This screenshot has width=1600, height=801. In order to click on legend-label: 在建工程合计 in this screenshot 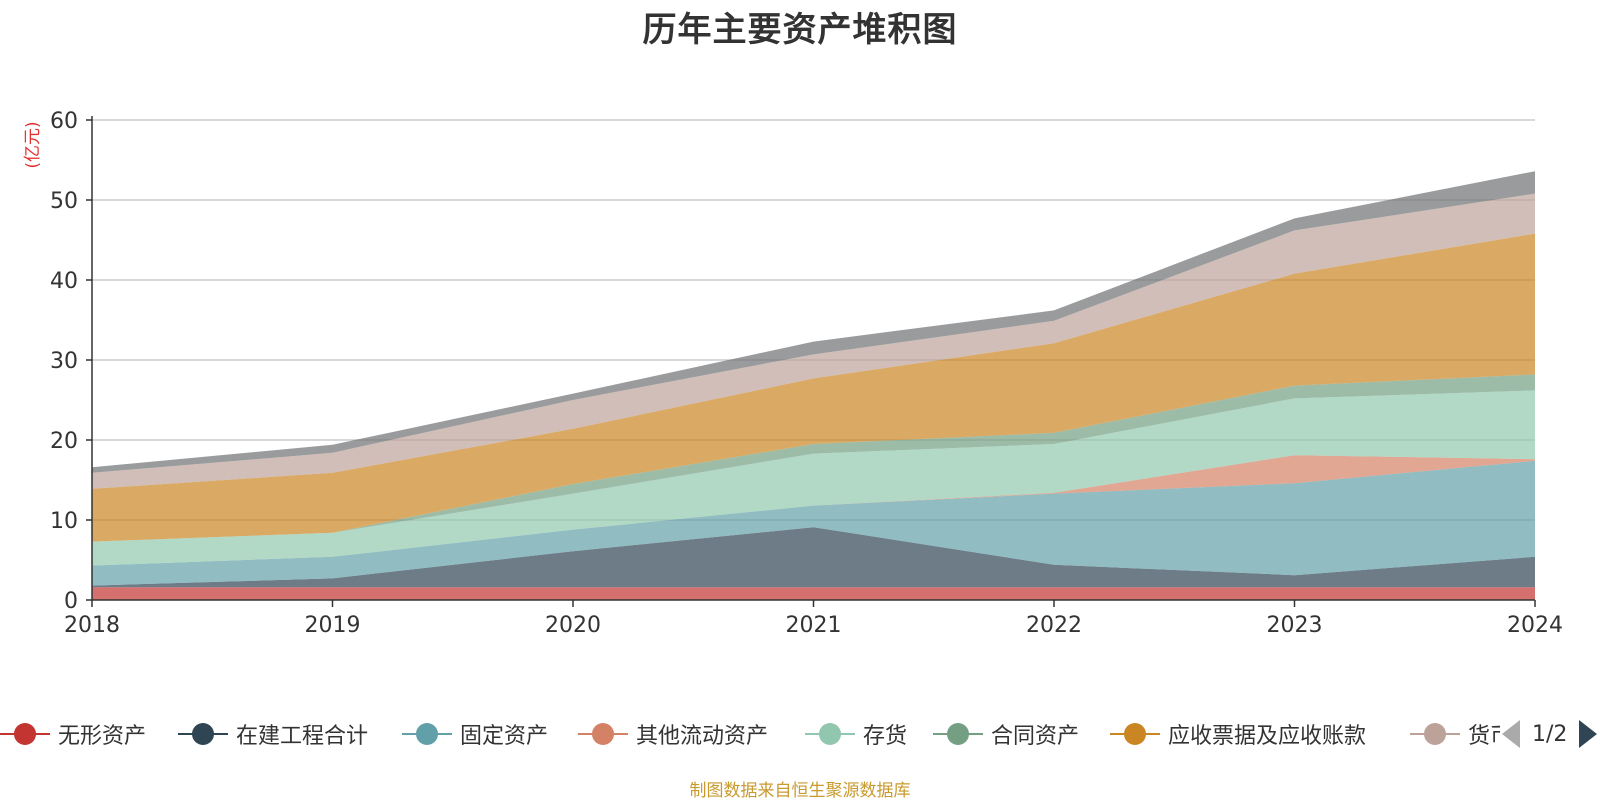, I will do `click(302, 736)`.